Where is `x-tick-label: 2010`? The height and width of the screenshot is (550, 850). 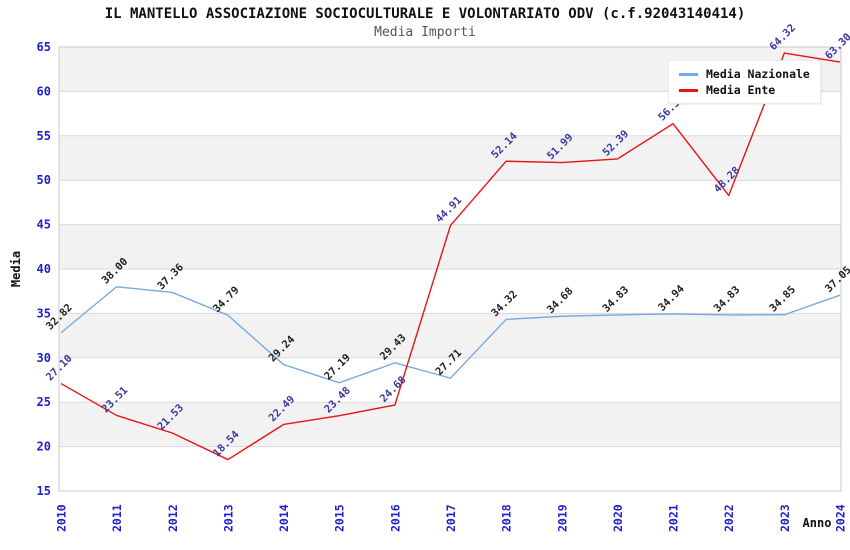 x-tick-label: 2010 is located at coordinates (62, 518).